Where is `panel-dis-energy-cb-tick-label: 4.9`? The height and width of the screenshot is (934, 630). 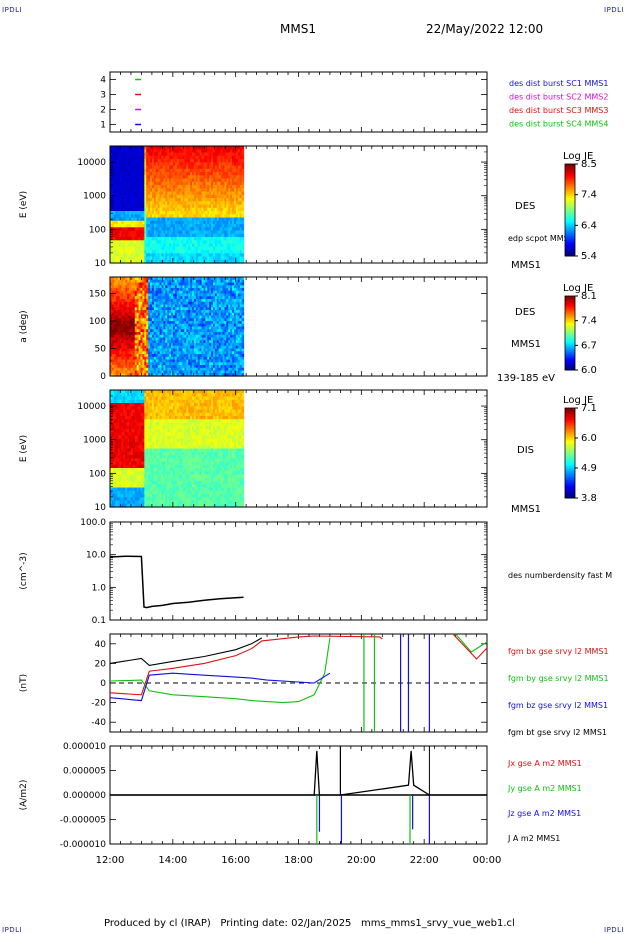
panel-dis-energy-cb-tick-label: 4.9 is located at coordinates (589, 468).